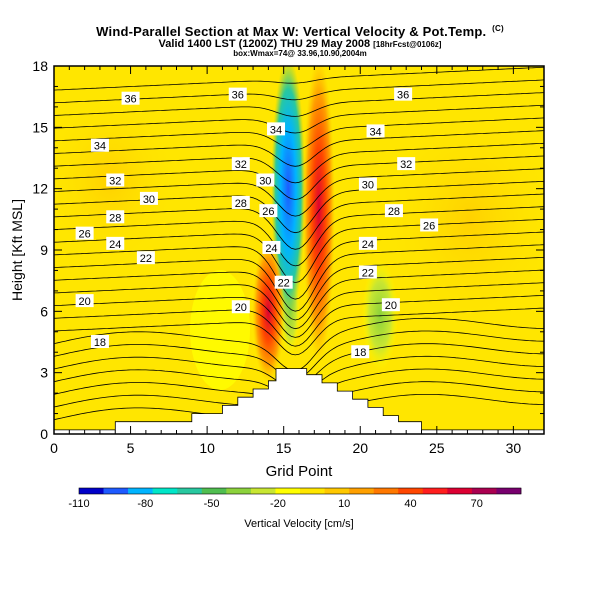  I want to click on weak-downdraft-patch, so click(380, 315).